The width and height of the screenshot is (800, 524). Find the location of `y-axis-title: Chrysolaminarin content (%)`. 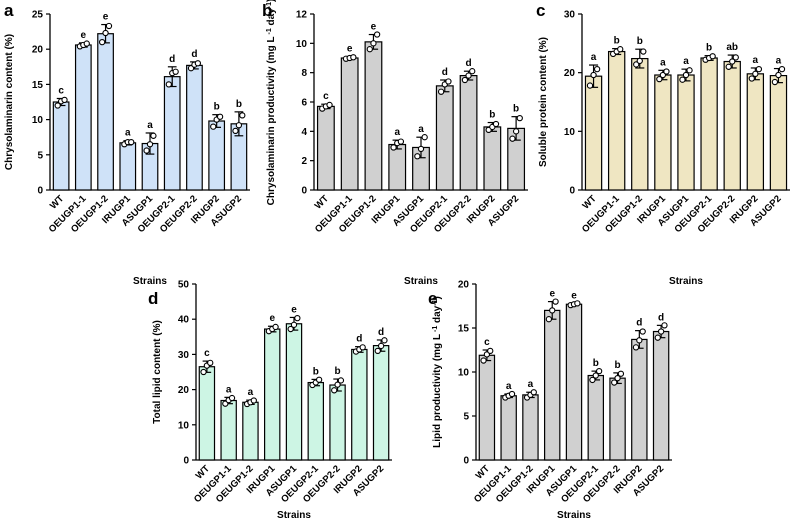

y-axis-title: Chrysolaminarin content (%) is located at coordinates (9, 102).